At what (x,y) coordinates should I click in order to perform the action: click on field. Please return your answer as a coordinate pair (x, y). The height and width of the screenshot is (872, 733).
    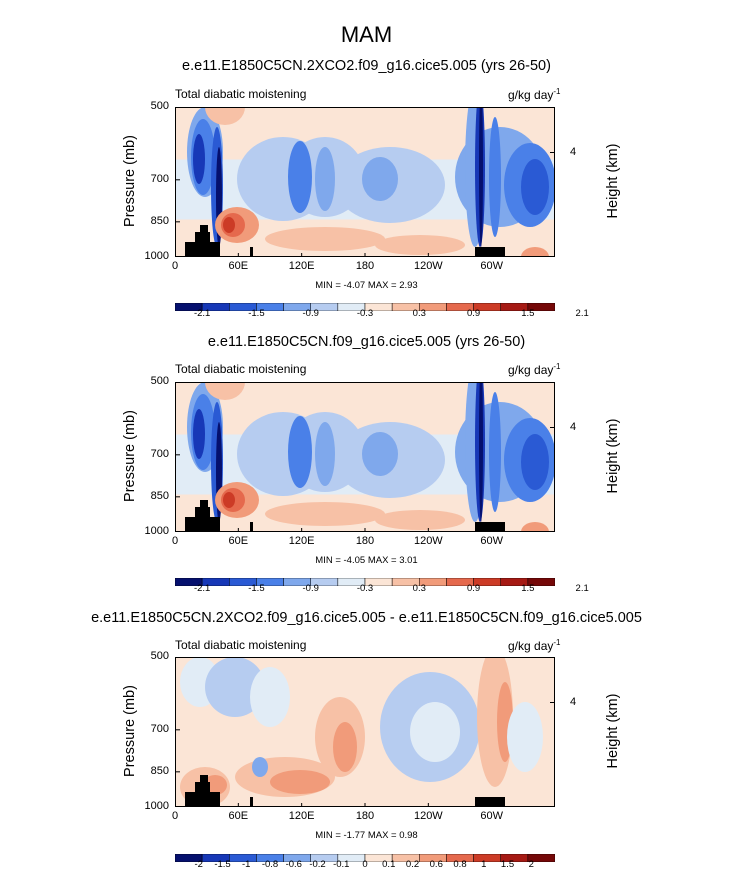
    Looking at the image, I should click on (365, 182).